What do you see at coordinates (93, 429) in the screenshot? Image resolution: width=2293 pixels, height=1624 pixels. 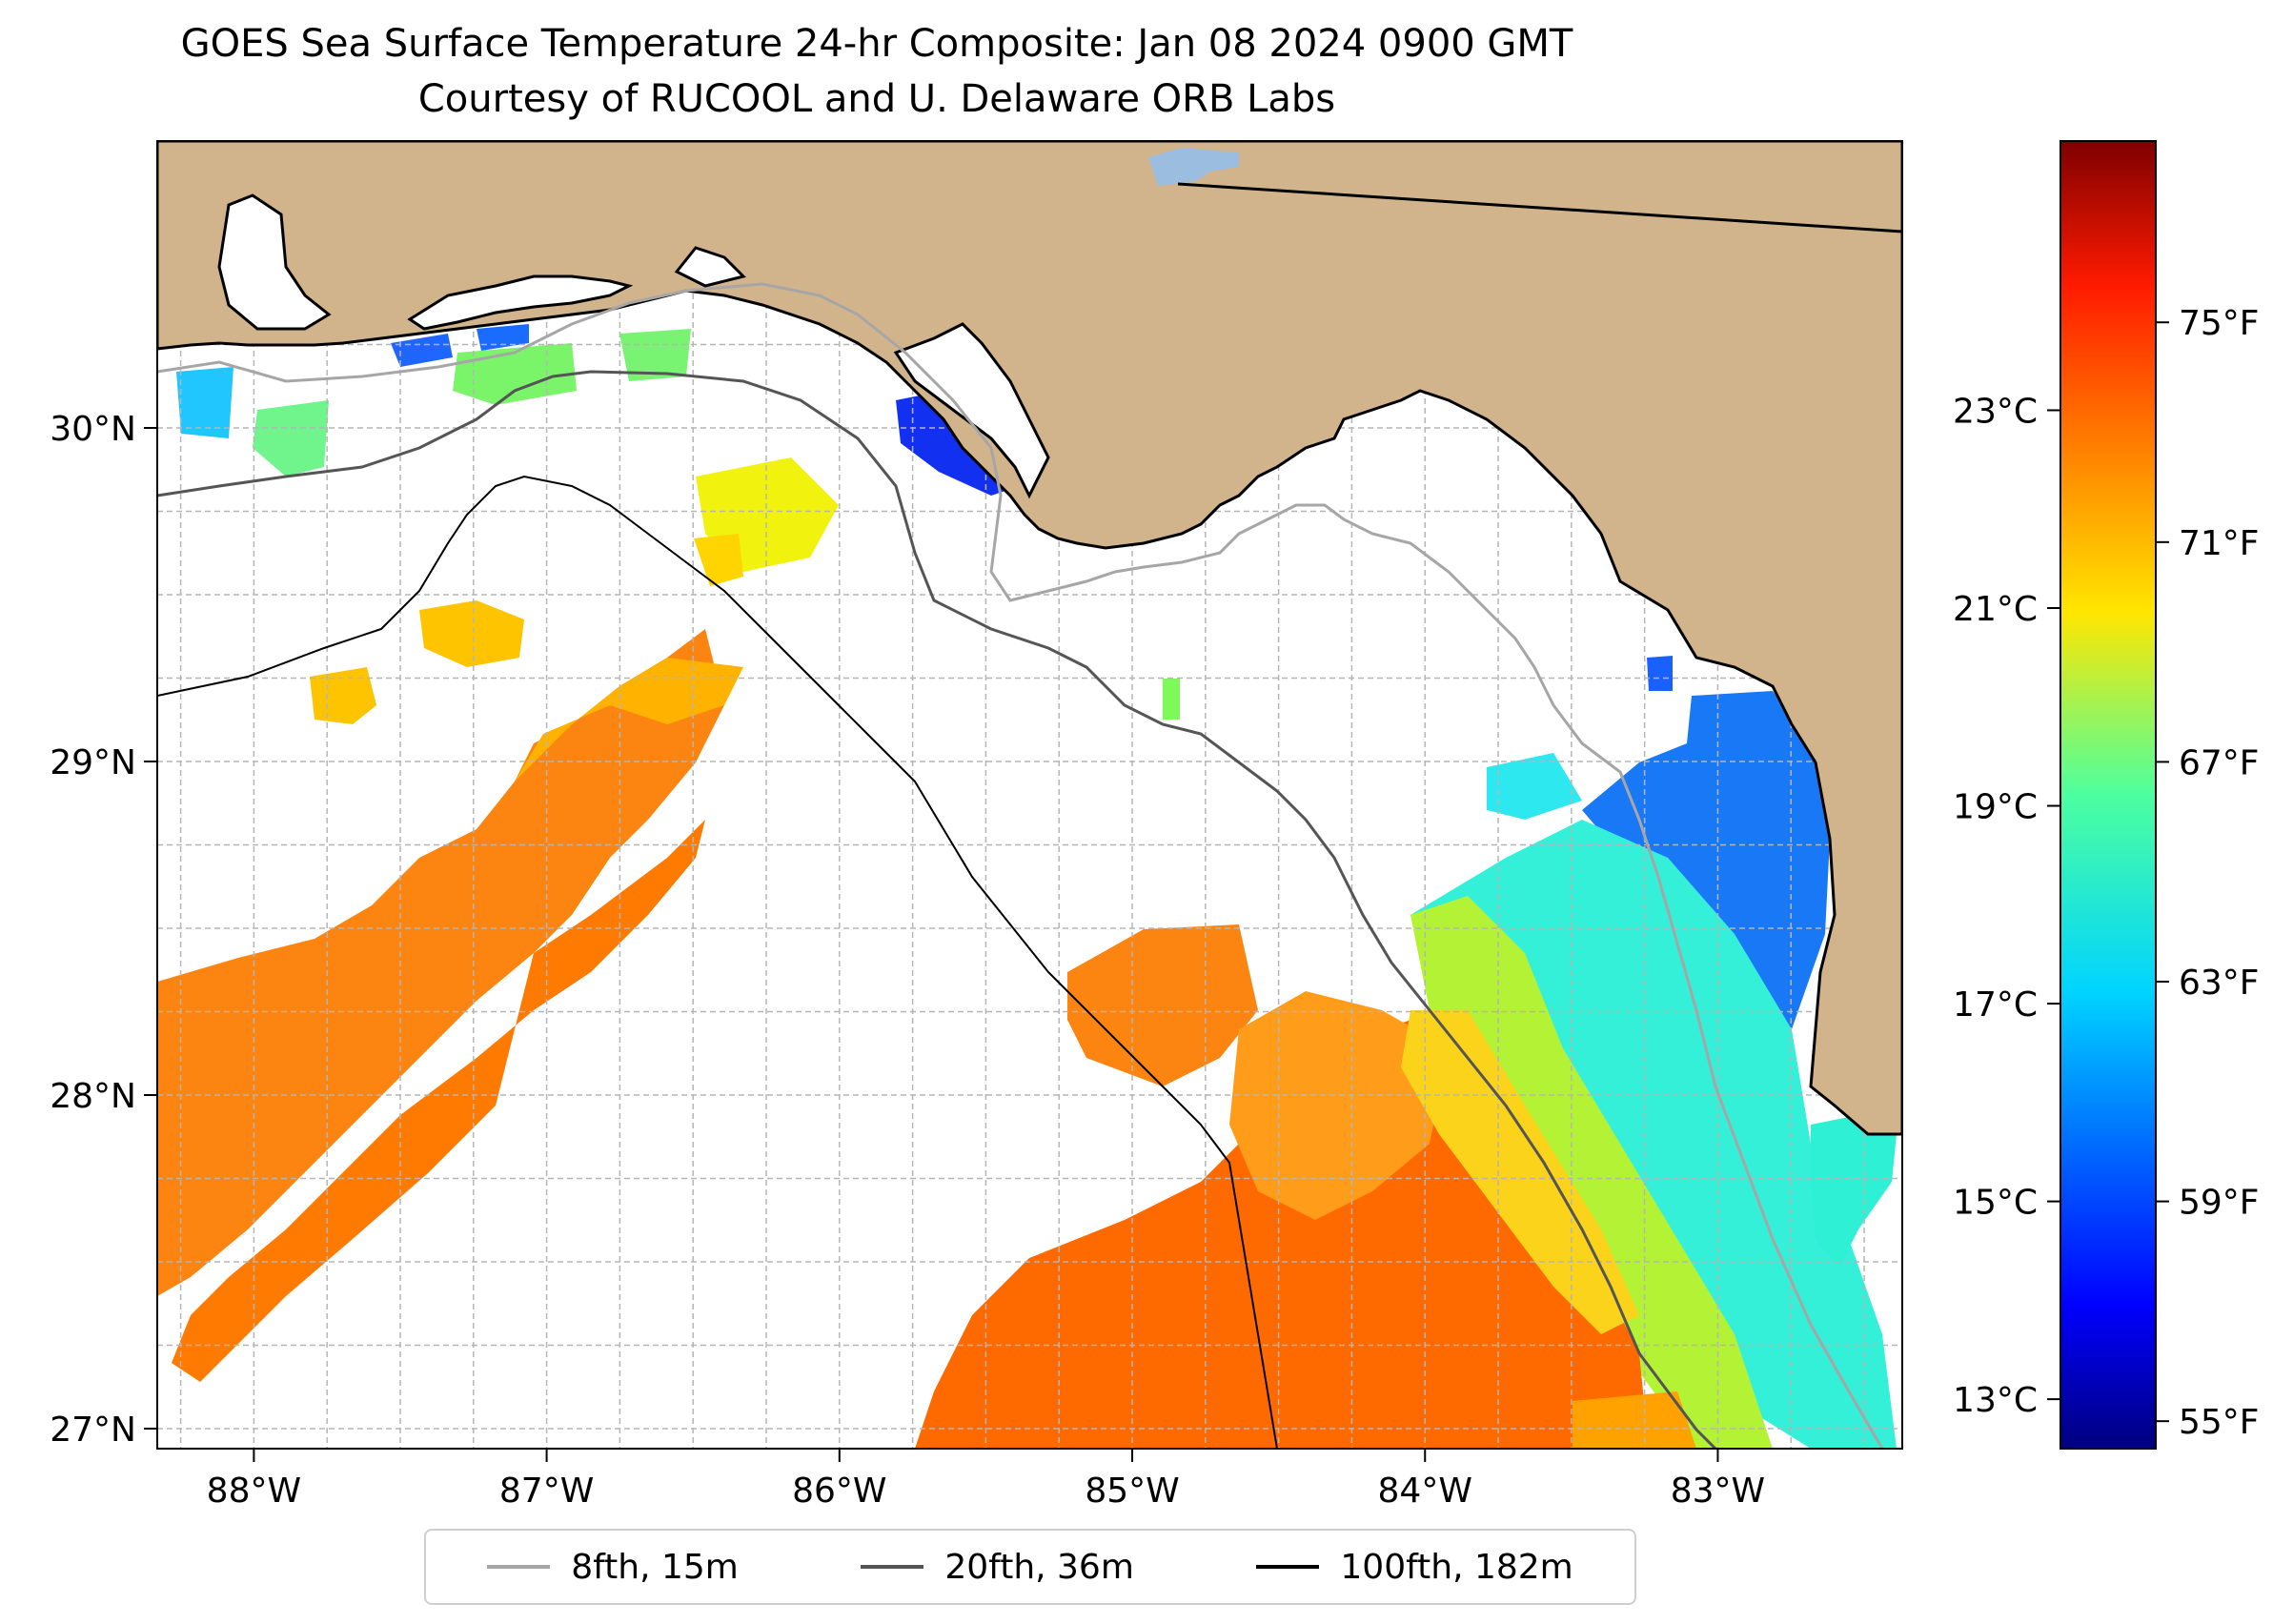 I see `lat-tick-label: 30°N` at bounding box center [93, 429].